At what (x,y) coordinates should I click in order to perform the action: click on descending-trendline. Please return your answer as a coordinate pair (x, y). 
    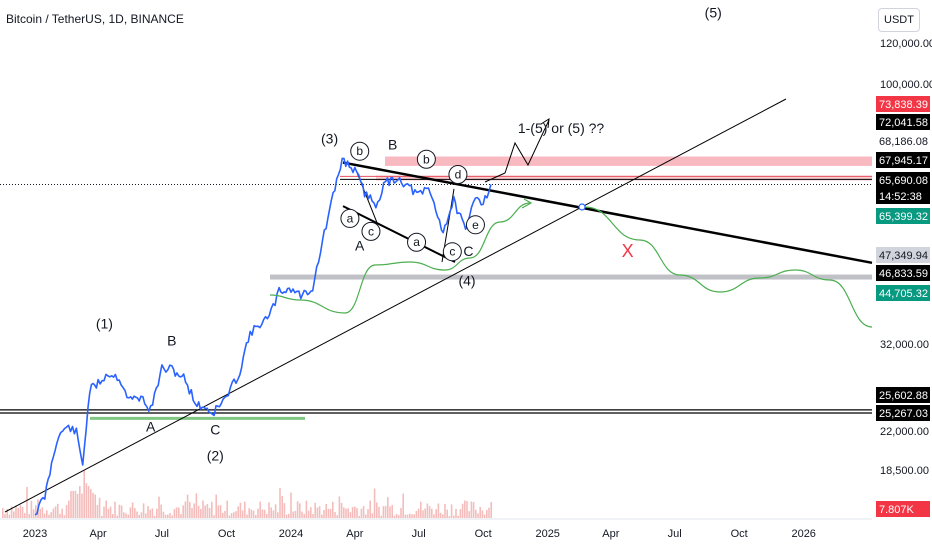
    Looking at the image, I should click on (607, 213).